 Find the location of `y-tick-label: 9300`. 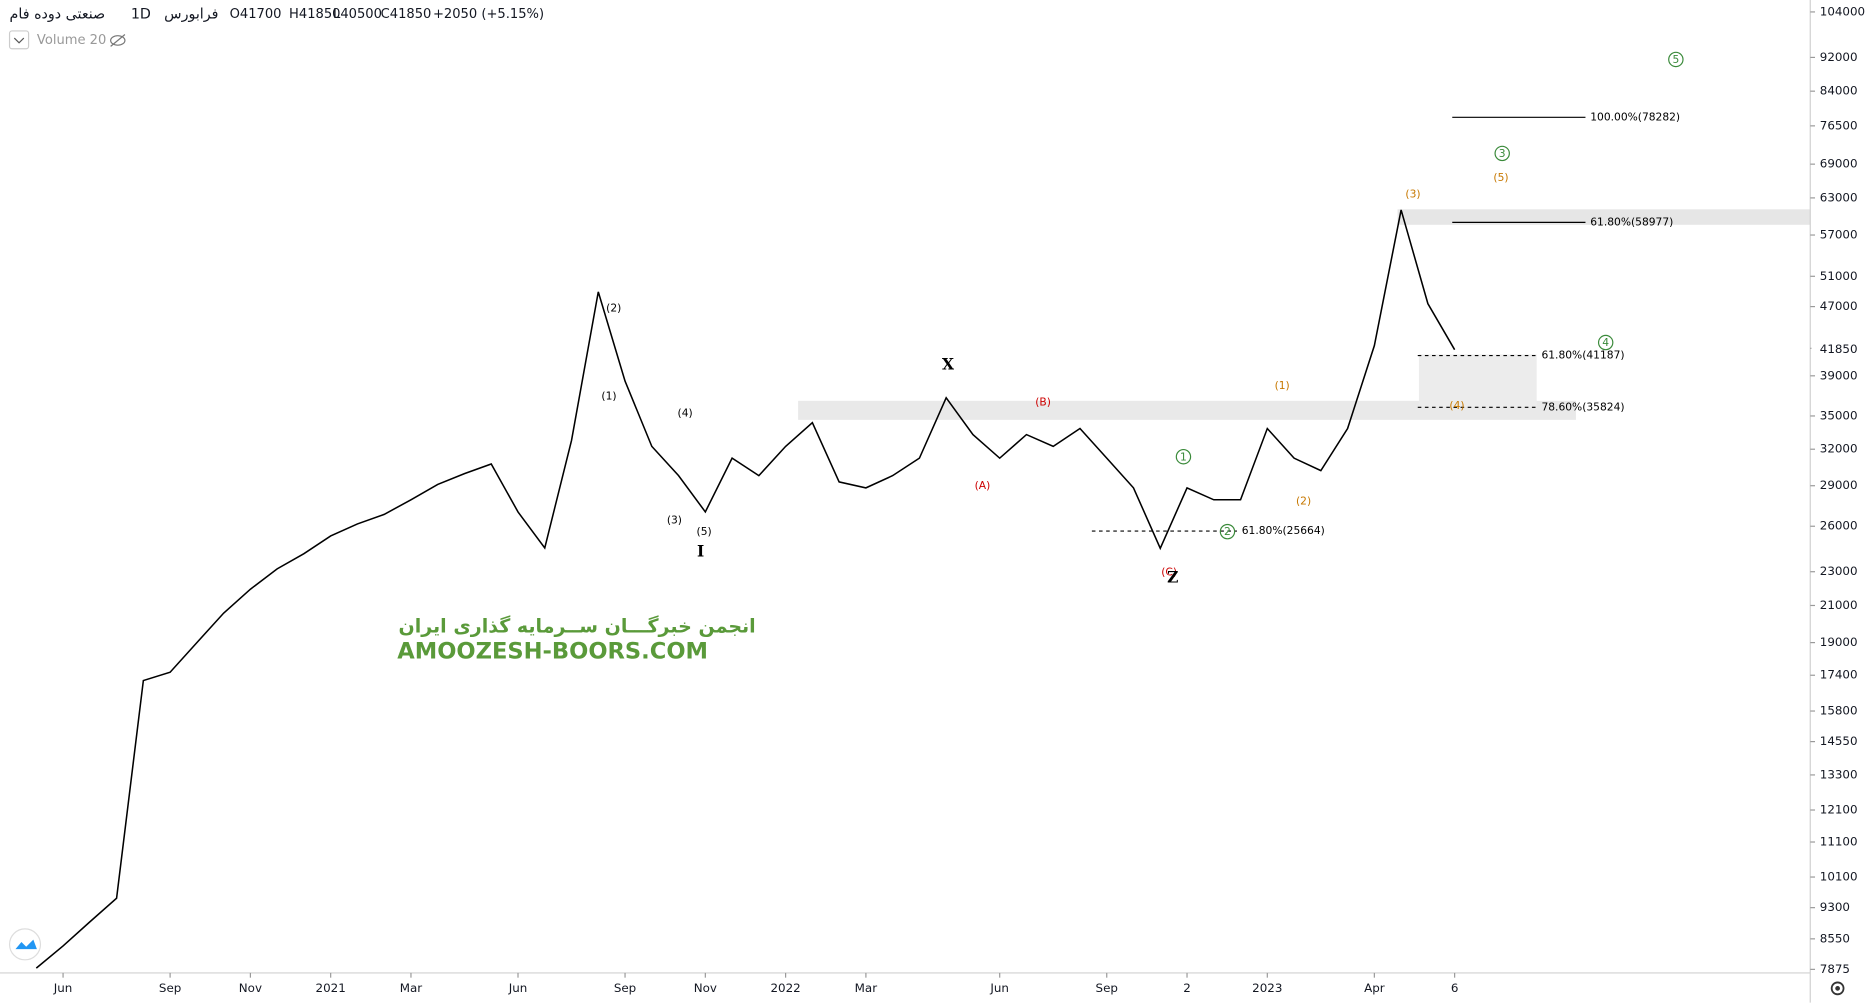

y-tick-label: 9300 is located at coordinates (1835, 907).